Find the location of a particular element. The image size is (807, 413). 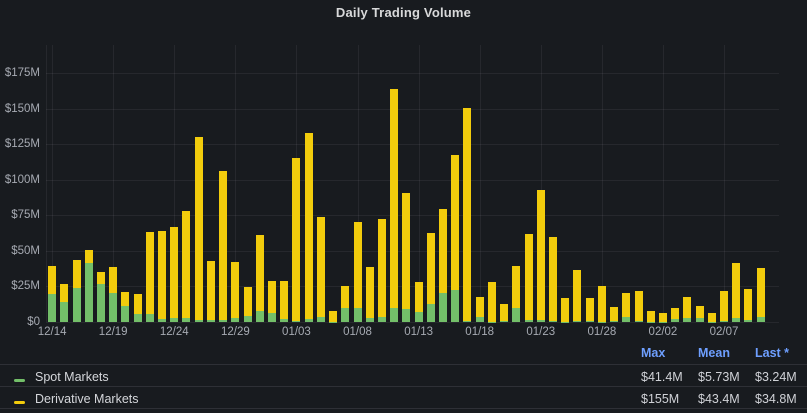

bar-spot-12/14 is located at coordinates (52, 307).